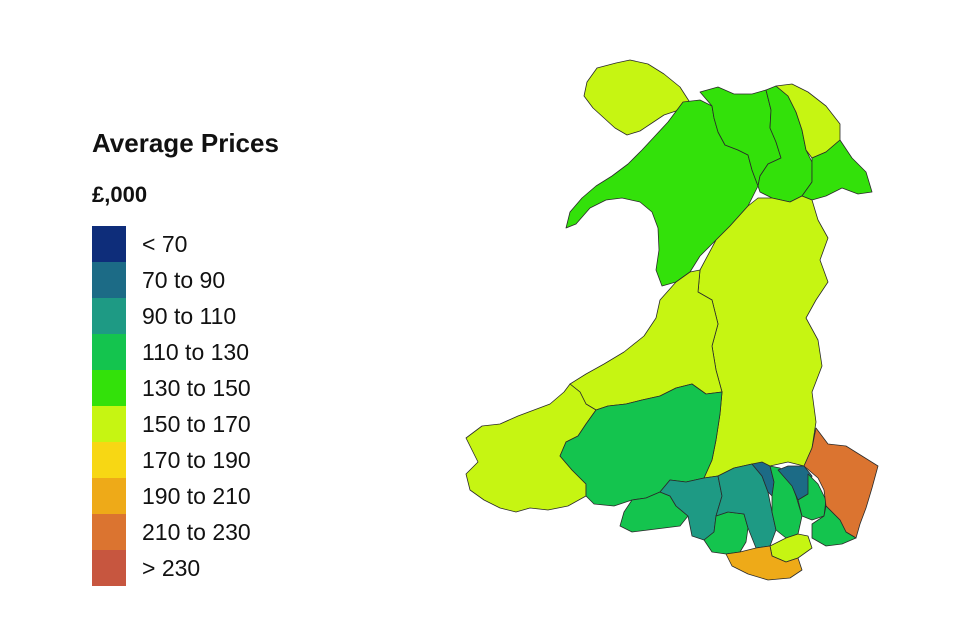 Image resolution: width=960 pixels, height=640 pixels. What do you see at coordinates (196, 459) in the screenshot?
I see `legend-label: 170 to 190` at bounding box center [196, 459].